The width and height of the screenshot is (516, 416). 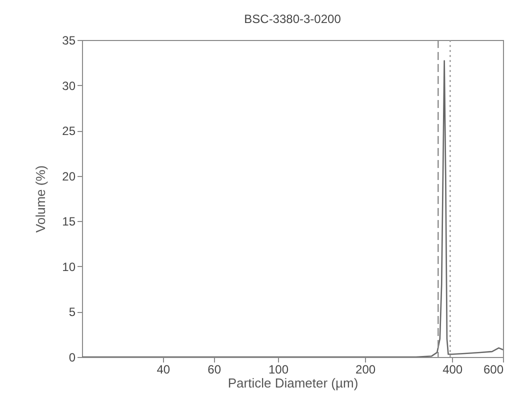 I want to click on x-tick-label: 200, so click(x=366, y=369).